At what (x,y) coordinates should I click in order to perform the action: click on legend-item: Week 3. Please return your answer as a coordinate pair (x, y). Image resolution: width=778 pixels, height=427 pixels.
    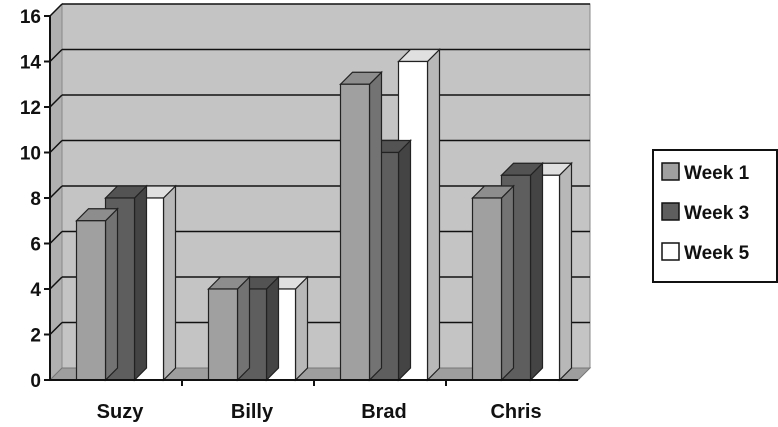
    Looking at the image, I should click on (705, 213).